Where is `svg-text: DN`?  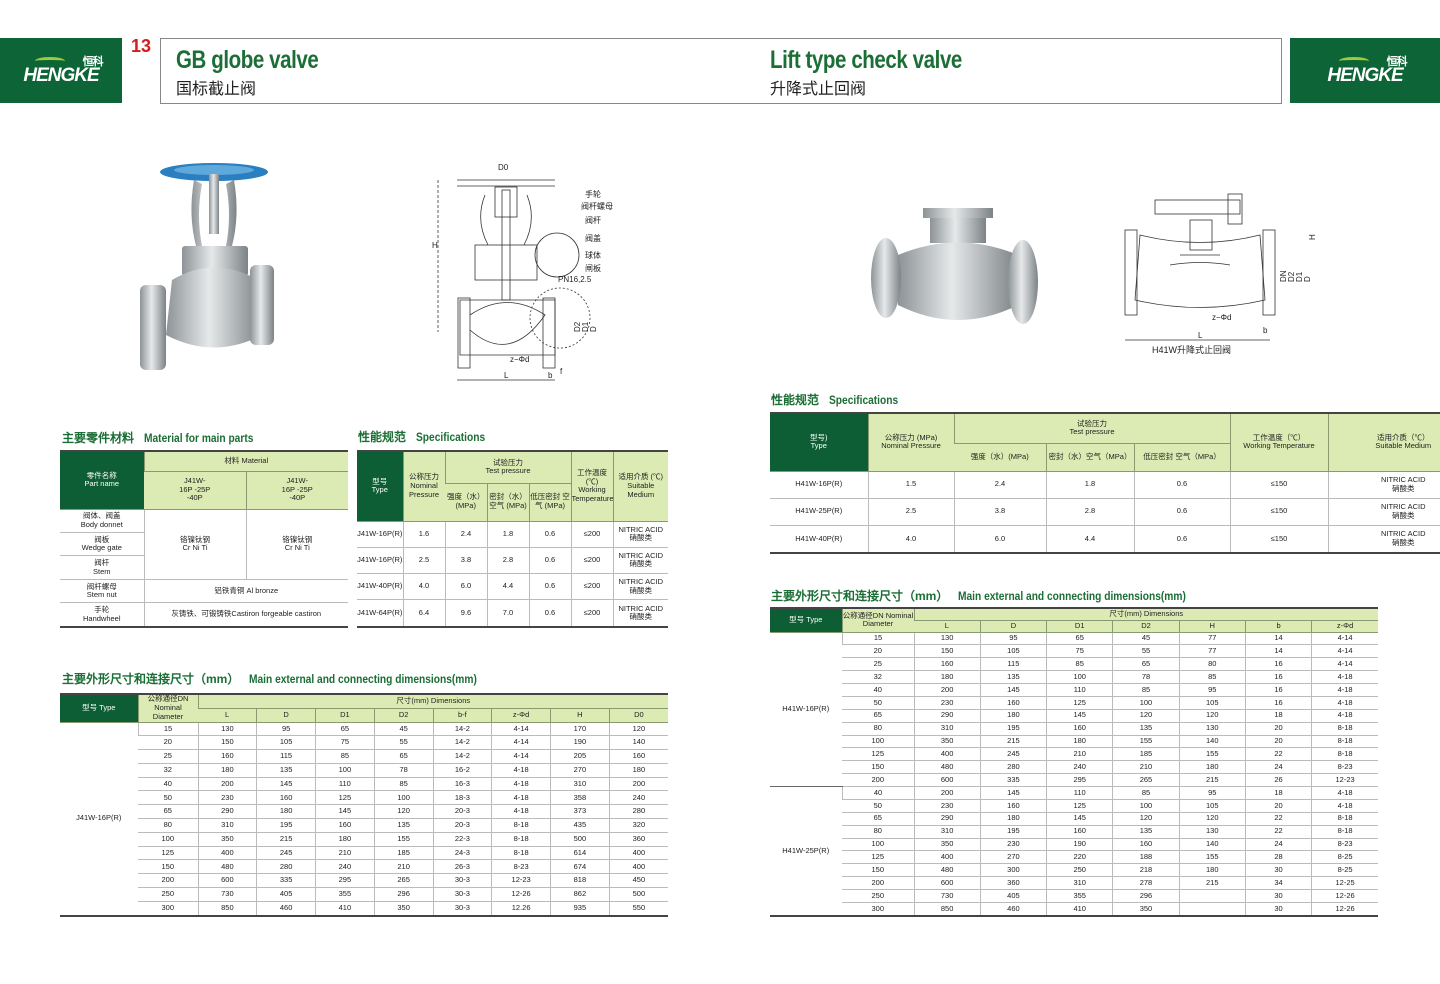
svg-text: DN is located at coordinates (1283, 276).